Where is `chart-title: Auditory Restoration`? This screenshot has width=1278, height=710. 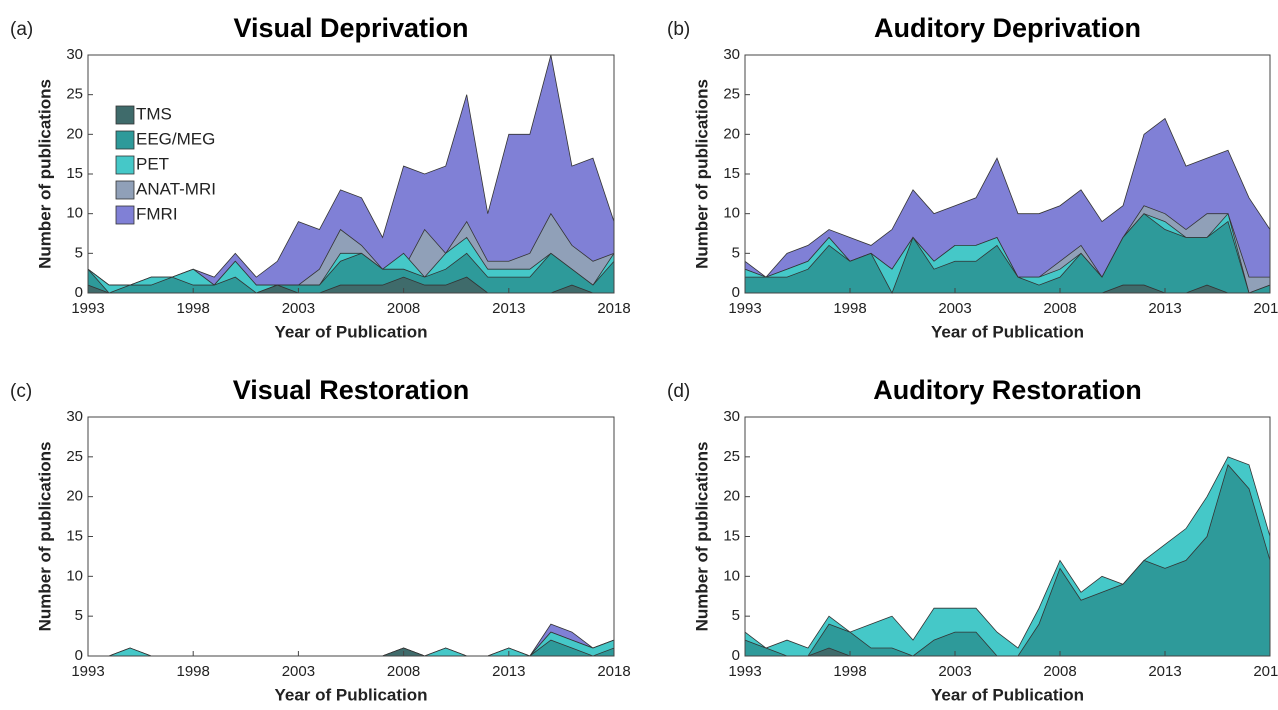 chart-title: Auditory Restoration is located at coordinates (1007, 390).